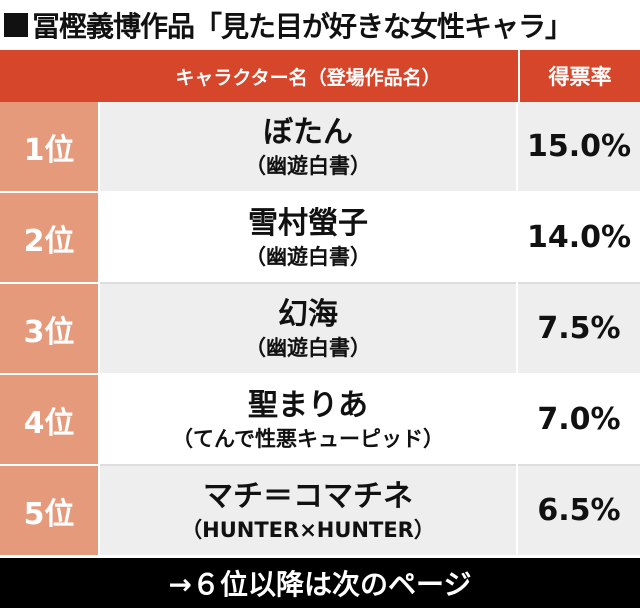 The height and width of the screenshot is (608, 640). What do you see at coordinates (49, 147) in the screenshot?
I see `rank-cell: 1位` at bounding box center [49, 147].